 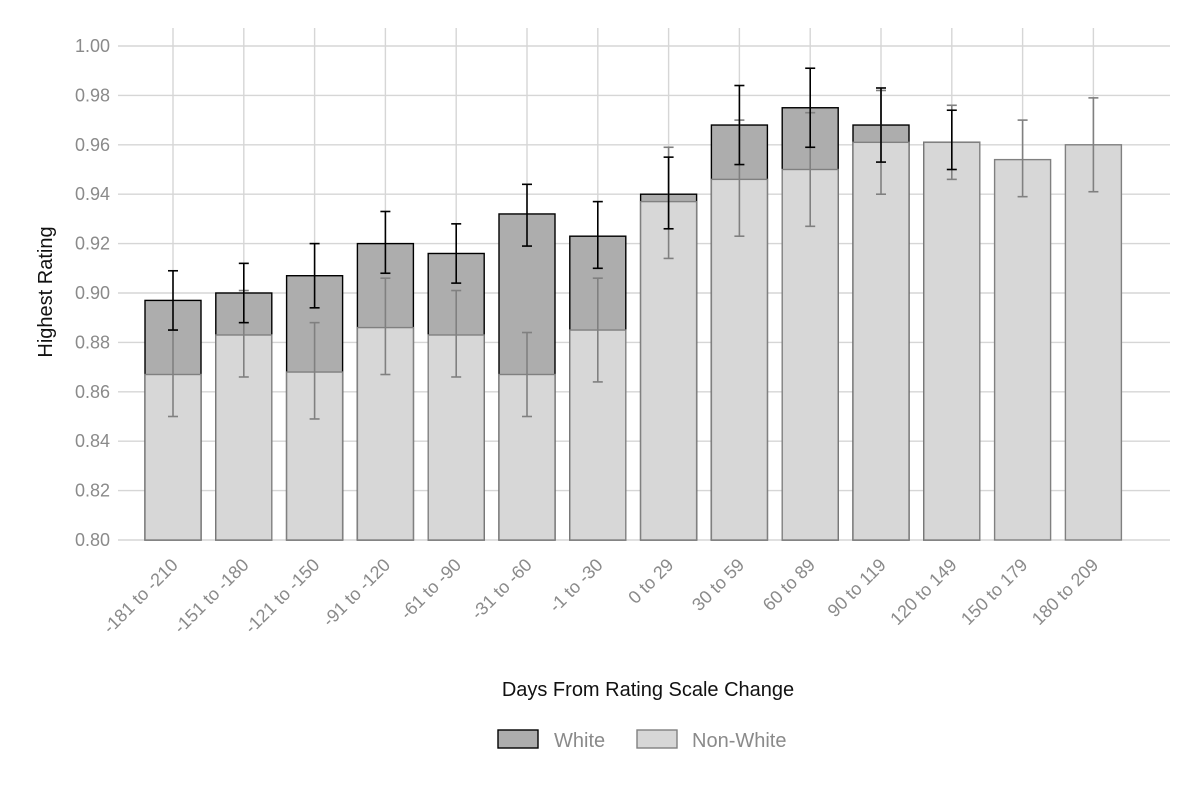 What do you see at coordinates (551, 740) in the screenshot?
I see `legend-item-white: White` at bounding box center [551, 740].